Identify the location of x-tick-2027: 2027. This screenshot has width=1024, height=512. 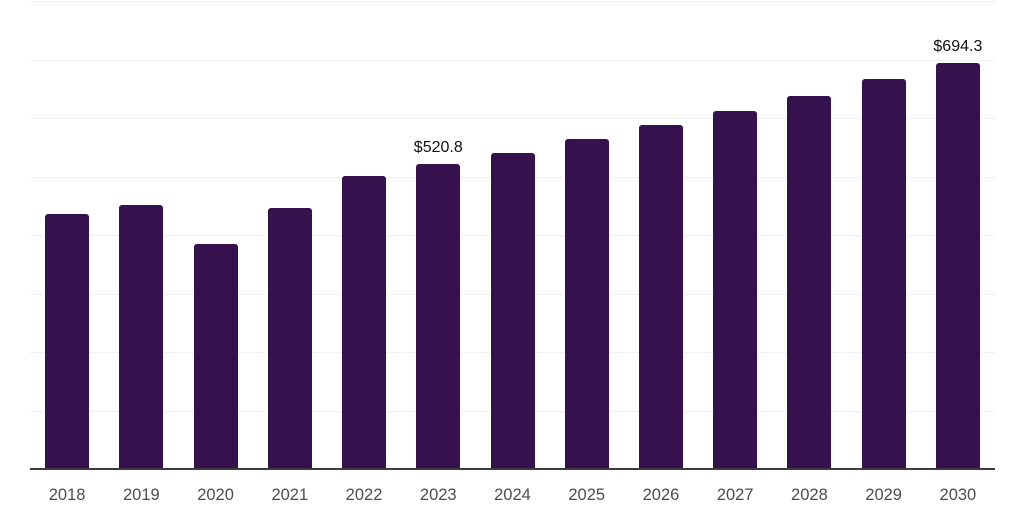
(735, 495).